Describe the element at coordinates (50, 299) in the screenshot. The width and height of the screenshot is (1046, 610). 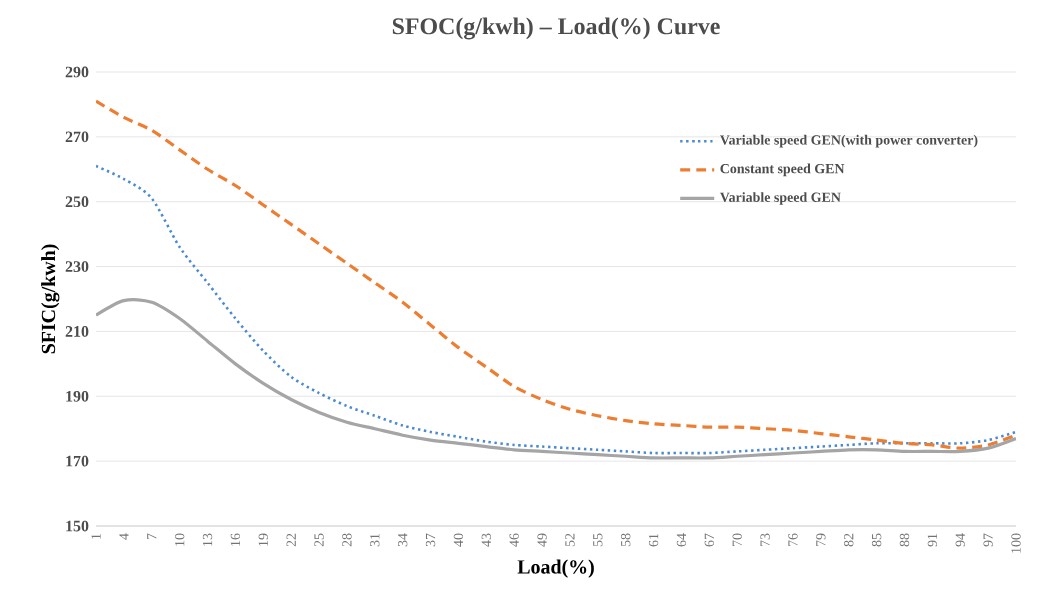
I see `y-axis-title: SFIC(g/kwh)` at that location.